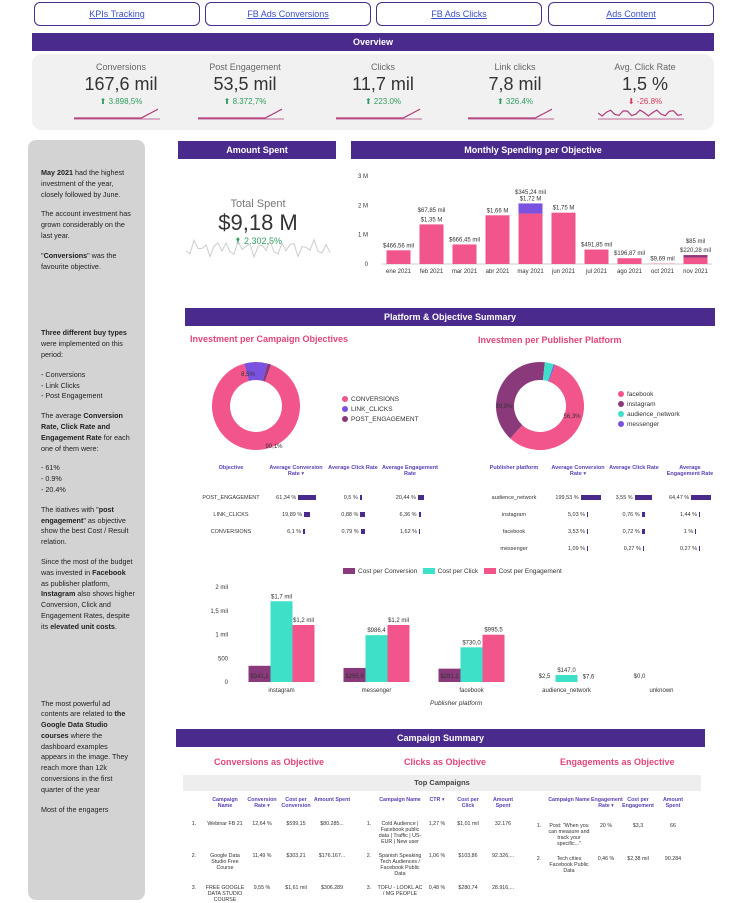 The width and height of the screenshot is (750, 903). I want to click on bar-data-label: $986,4, so click(376, 631).